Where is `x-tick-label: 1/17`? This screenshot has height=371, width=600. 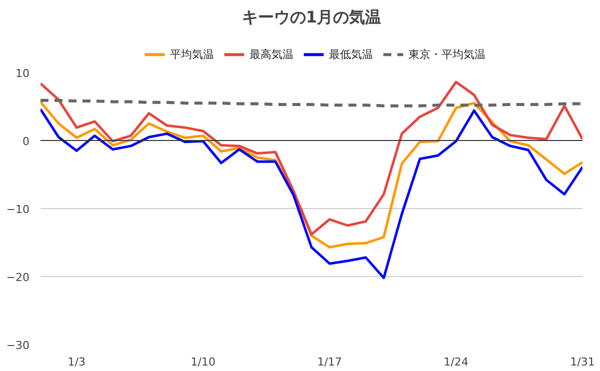
x-tick-label: 1/17 is located at coordinates (329, 362).